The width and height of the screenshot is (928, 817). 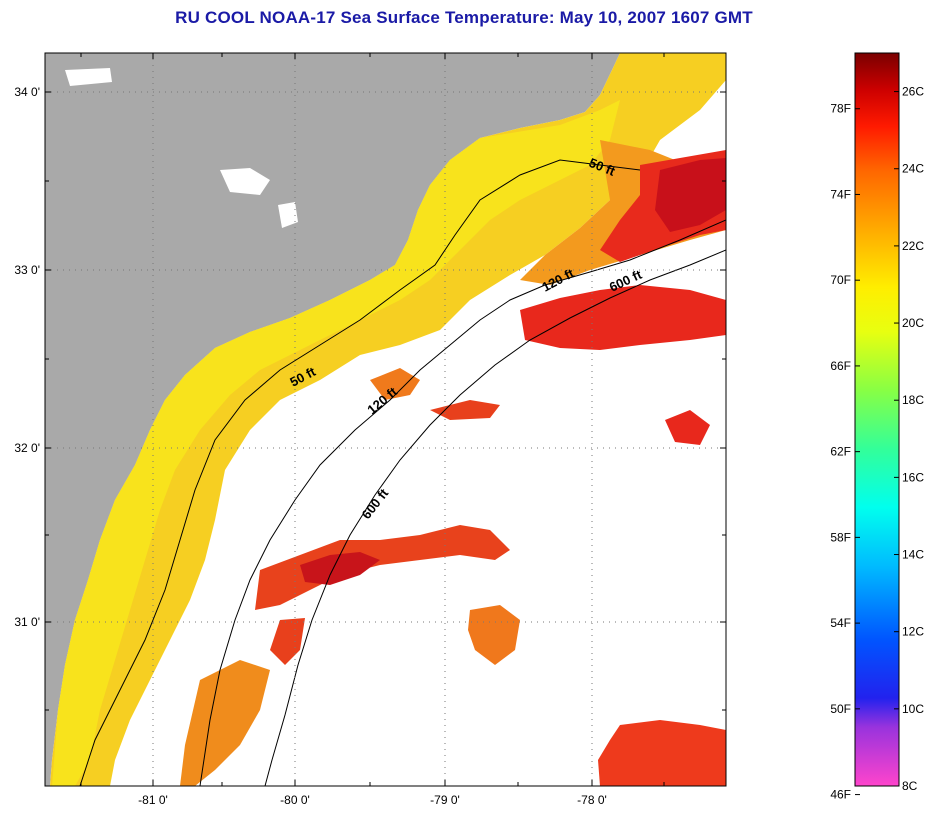 What do you see at coordinates (295, 800) in the screenshot?
I see `lon-label-80: -80 0'` at bounding box center [295, 800].